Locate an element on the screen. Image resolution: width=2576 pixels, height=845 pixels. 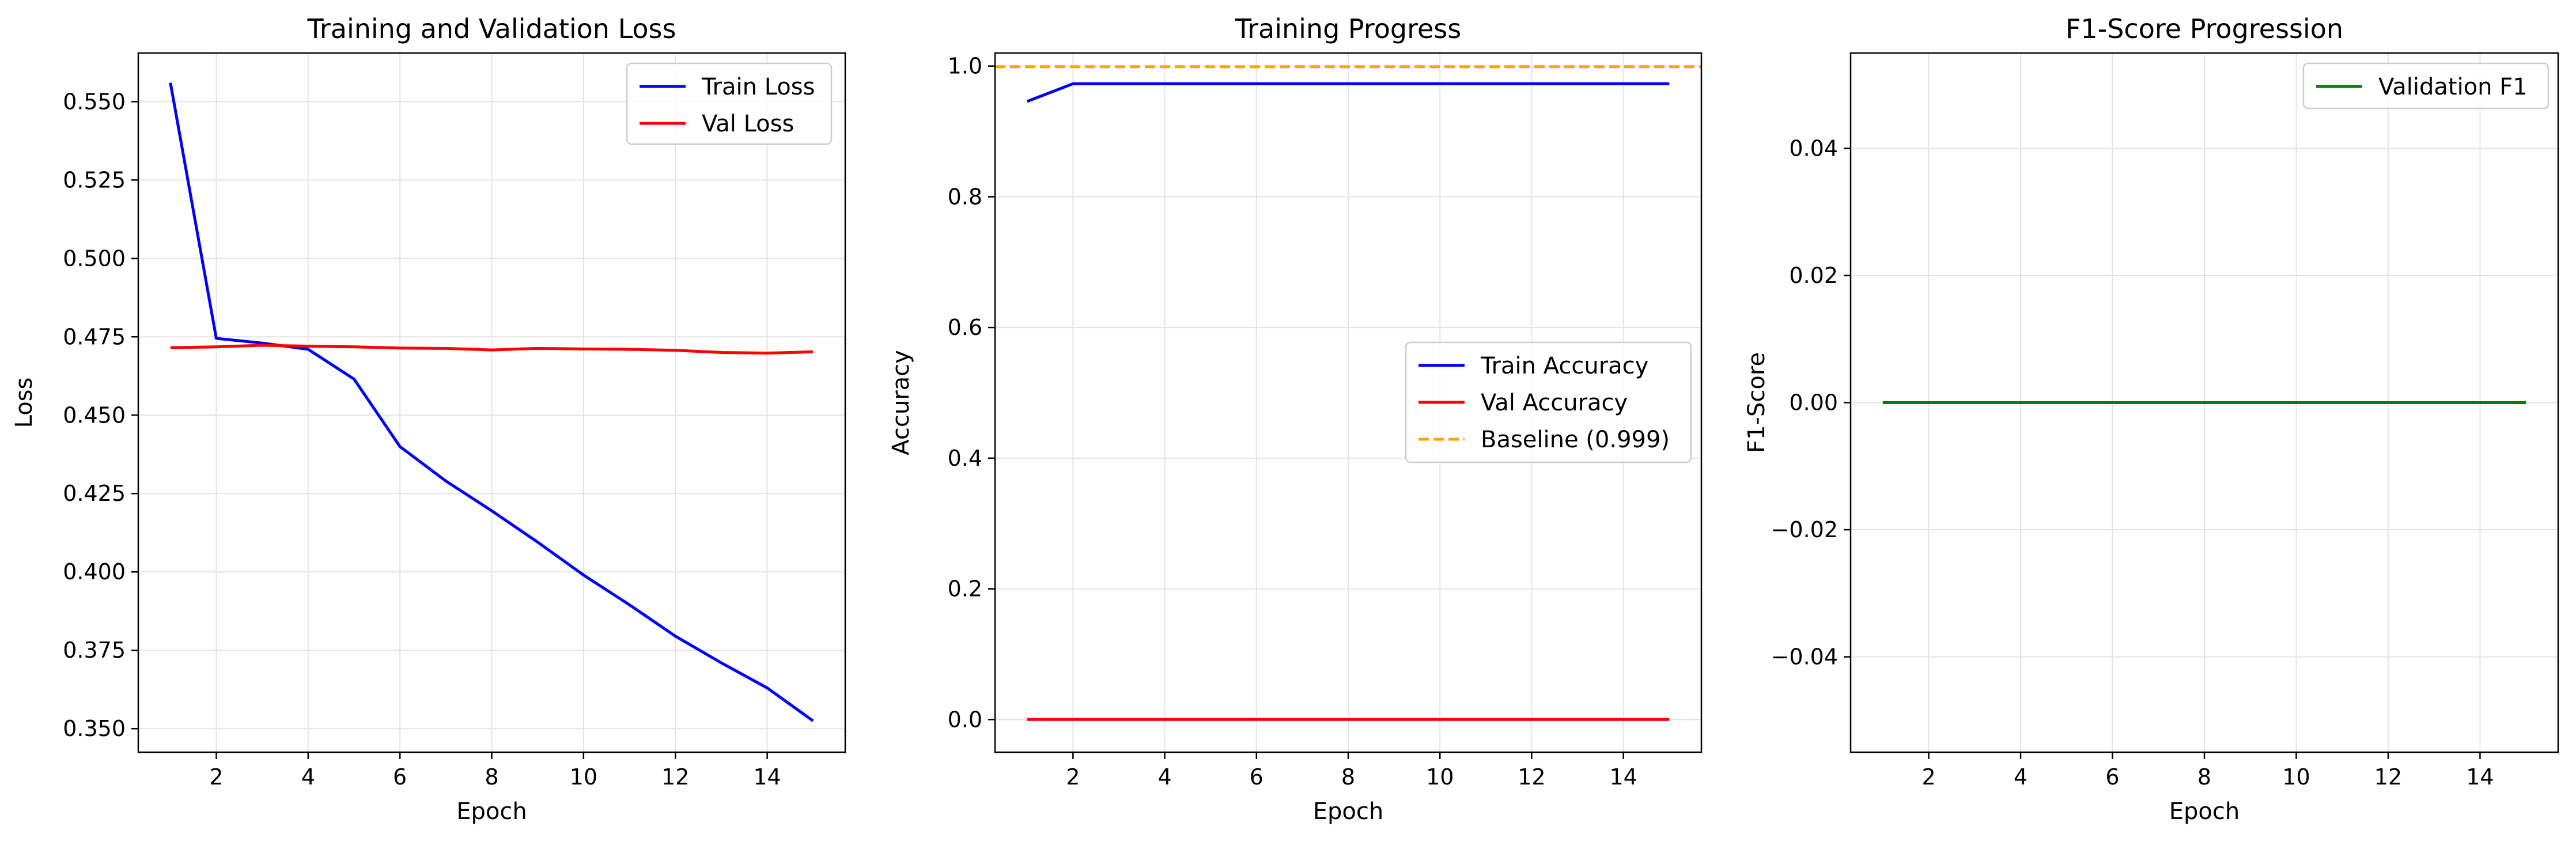
chart-title: F1-Score Progression is located at coordinates (2204, 28).